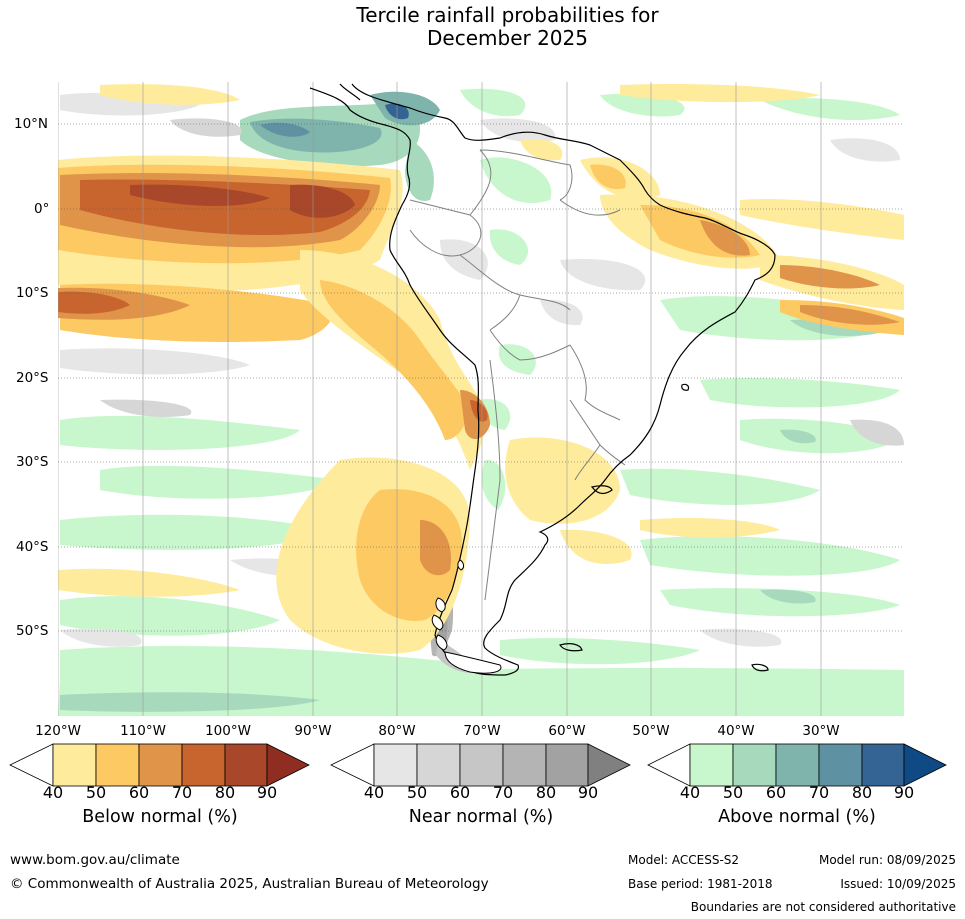  Describe the element at coordinates (42, 209) in the screenshot. I see `lat-label-eq: 0°` at that location.